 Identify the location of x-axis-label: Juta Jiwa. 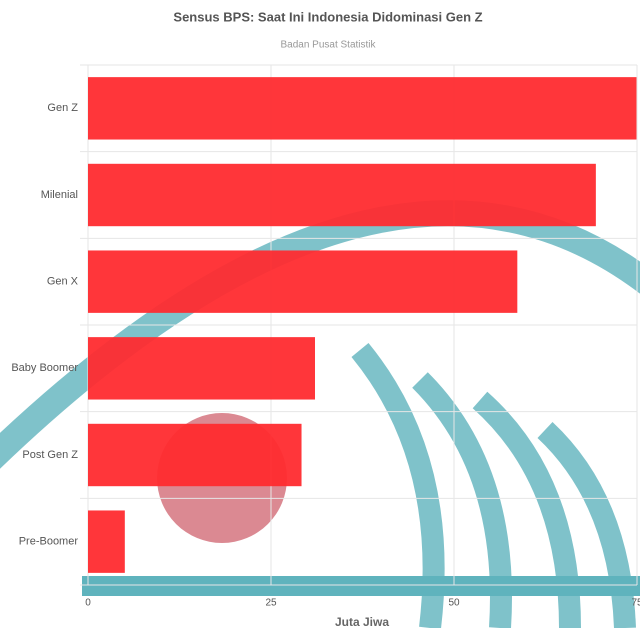
(362, 621).